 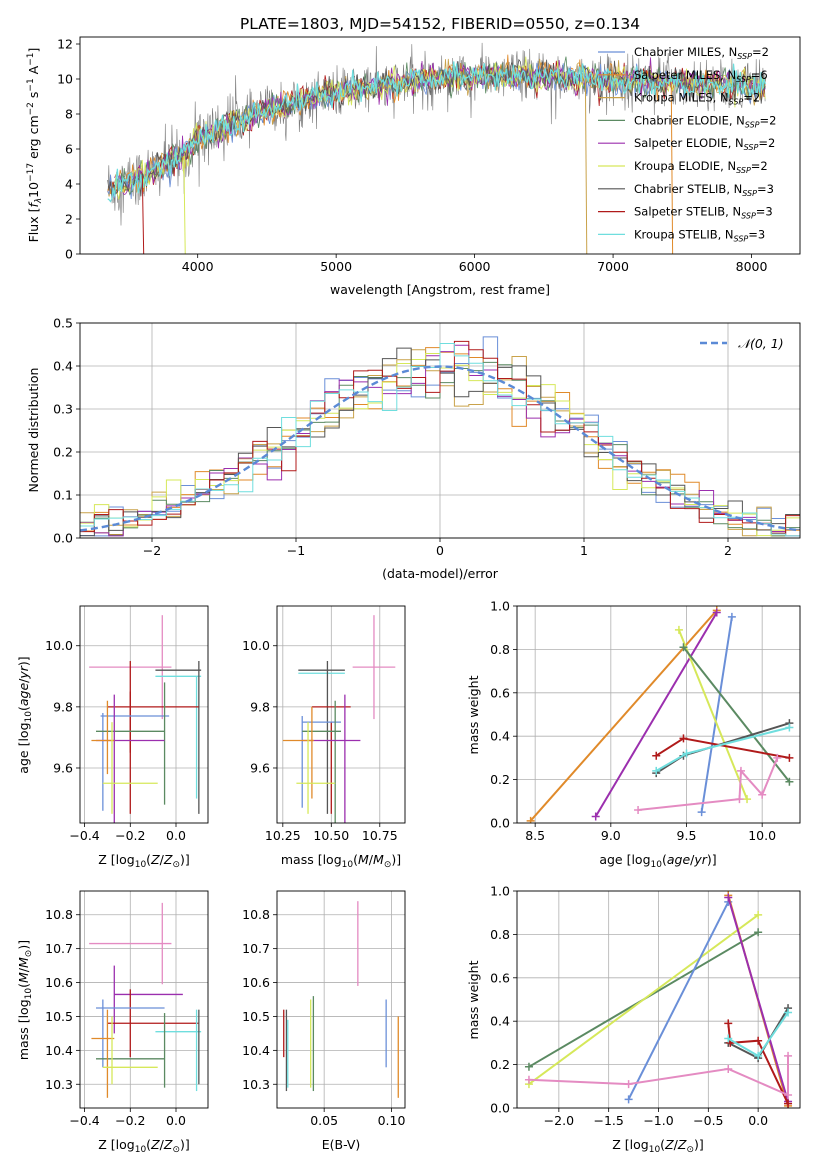 What do you see at coordinates (473, 714) in the screenshot?
I see `y-axis-label: mass weight` at bounding box center [473, 714].